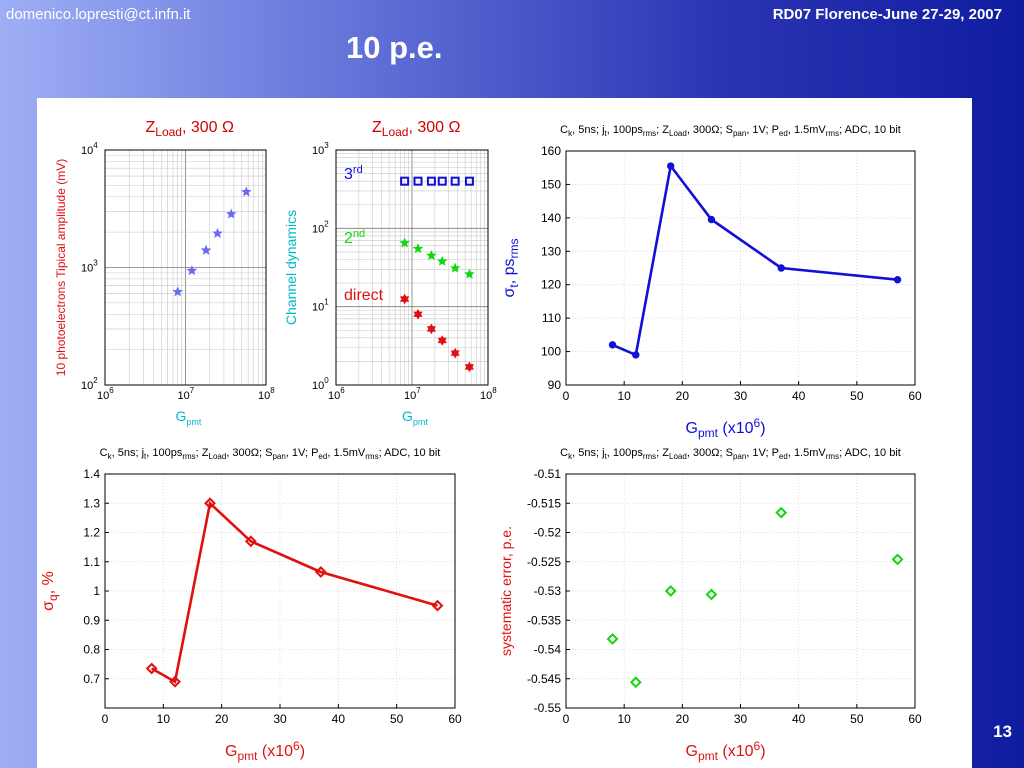  What do you see at coordinates (551, 251) in the screenshot?
I see `y-tick-label: 130` at bounding box center [551, 251].